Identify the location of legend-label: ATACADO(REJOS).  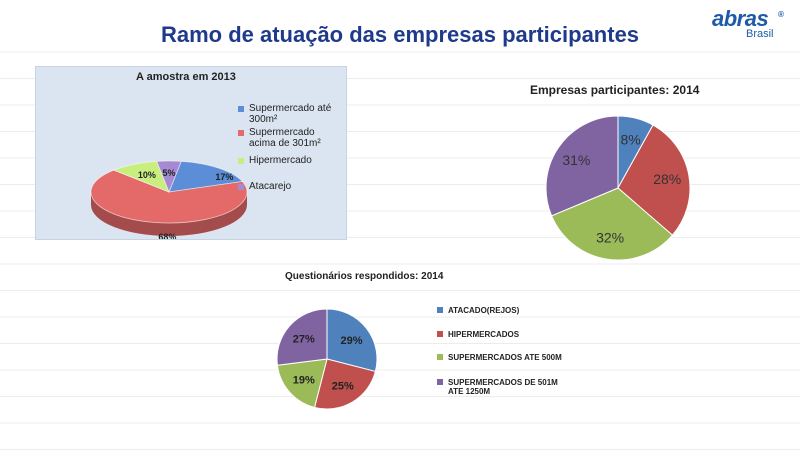
(484, 310).